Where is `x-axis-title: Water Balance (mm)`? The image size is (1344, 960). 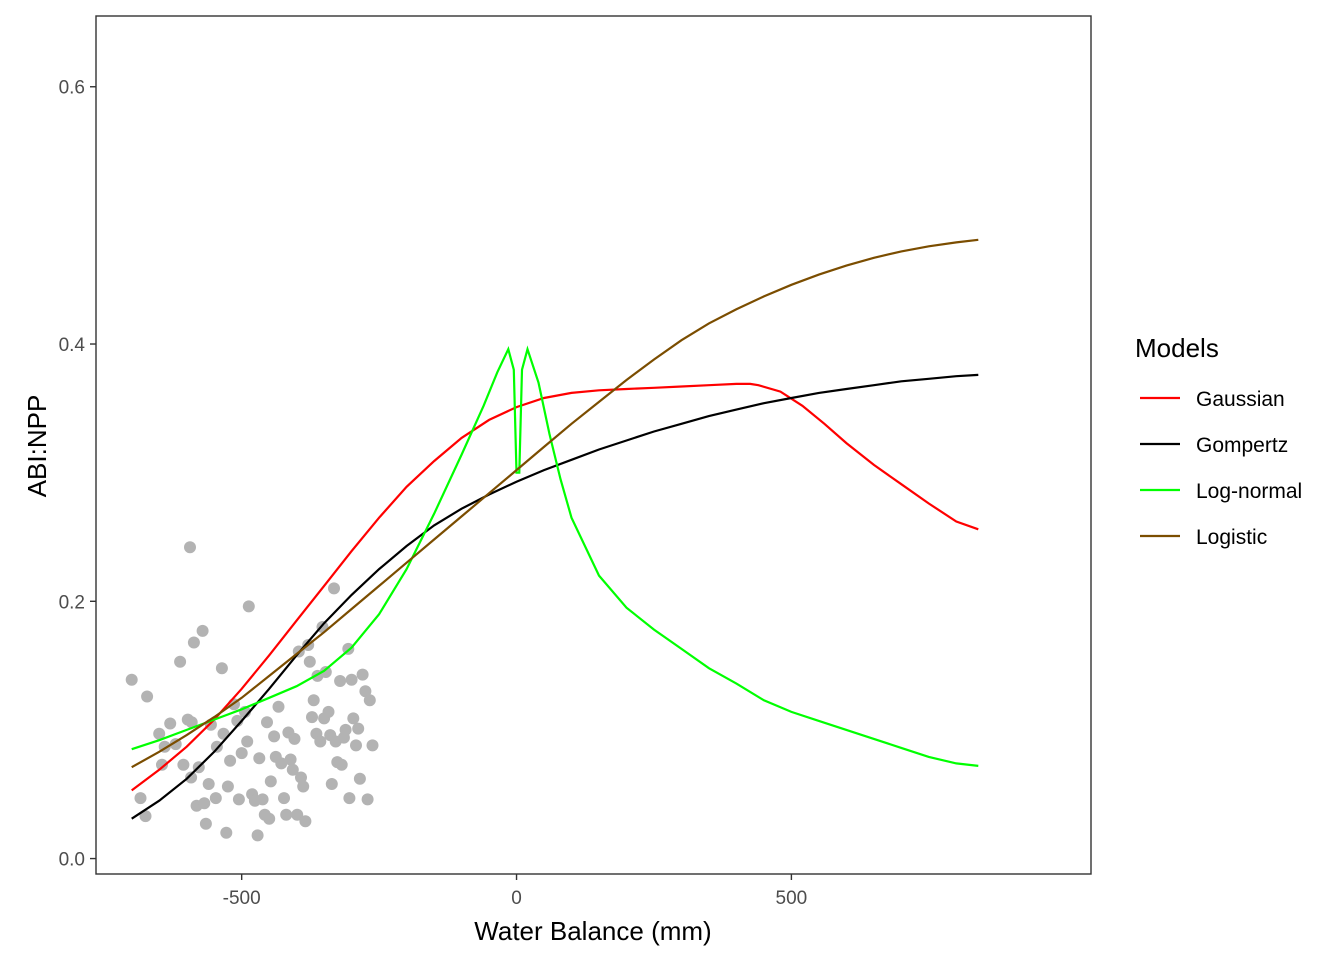
x-axis-title: Water Balance (mm) is located at coordinates (592, 931).